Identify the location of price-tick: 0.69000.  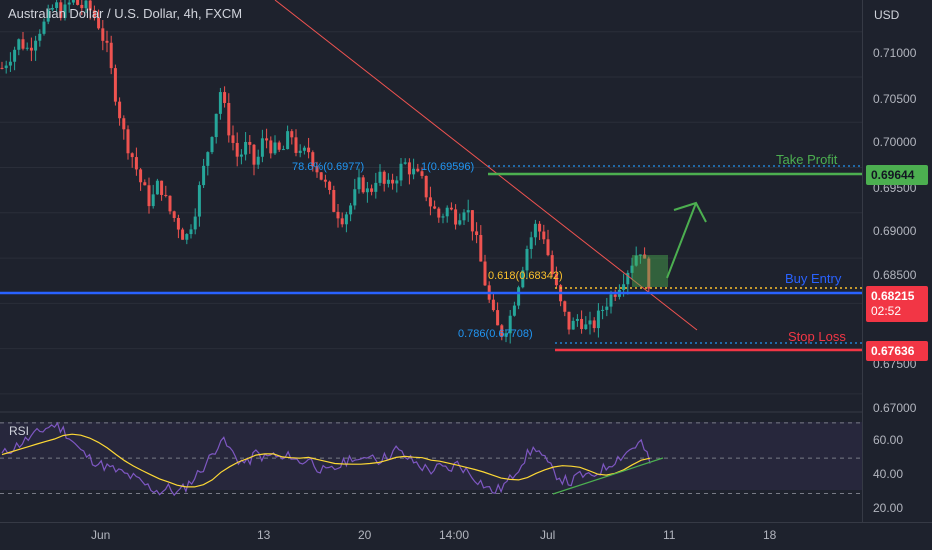
(895, 231).